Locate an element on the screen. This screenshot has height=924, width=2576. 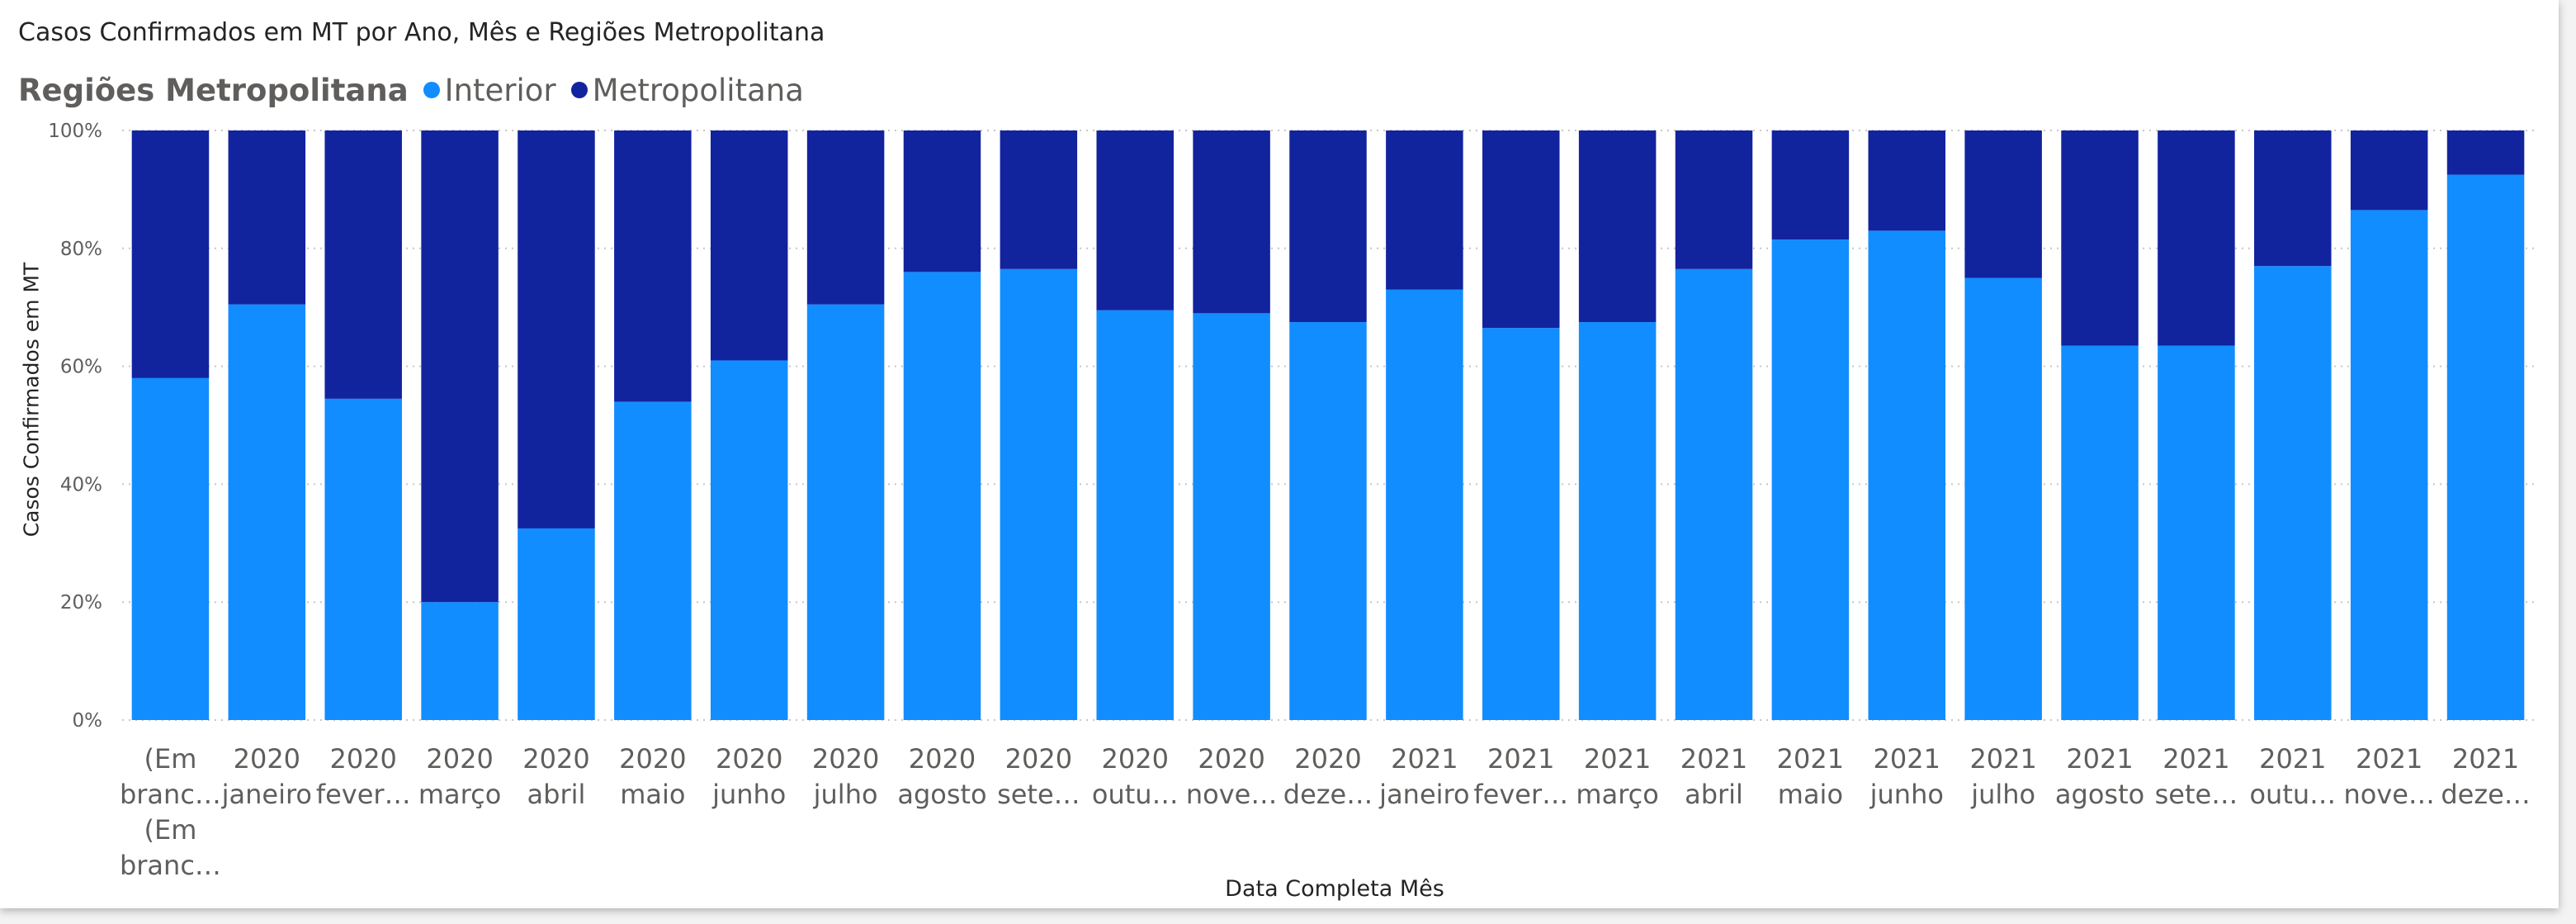
x-tick-label: janeiro is located at coordinates (1423, 794).